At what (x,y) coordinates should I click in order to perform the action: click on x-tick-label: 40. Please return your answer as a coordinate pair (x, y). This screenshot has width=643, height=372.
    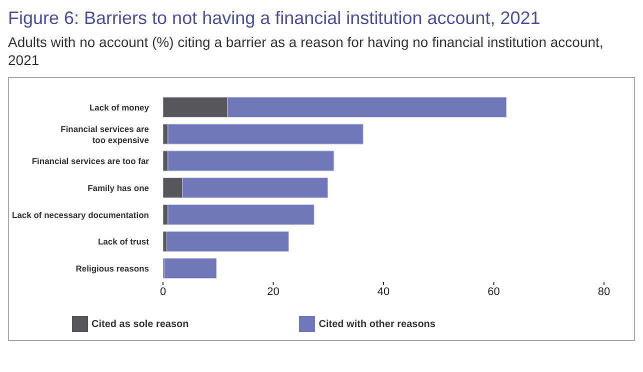
    Looking at the image, I should click on (383, 292).